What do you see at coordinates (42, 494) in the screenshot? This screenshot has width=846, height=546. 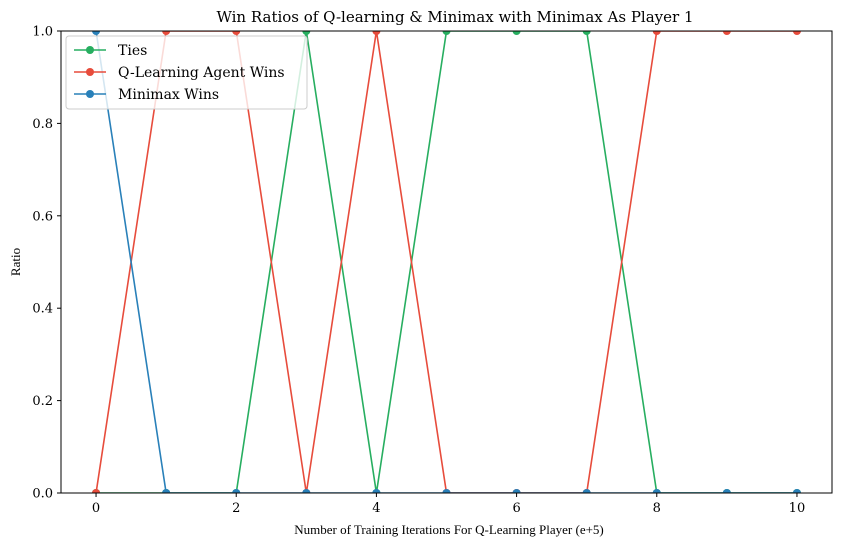 I see `y-tick-label: 0.0` at bounding box center [42, 494].